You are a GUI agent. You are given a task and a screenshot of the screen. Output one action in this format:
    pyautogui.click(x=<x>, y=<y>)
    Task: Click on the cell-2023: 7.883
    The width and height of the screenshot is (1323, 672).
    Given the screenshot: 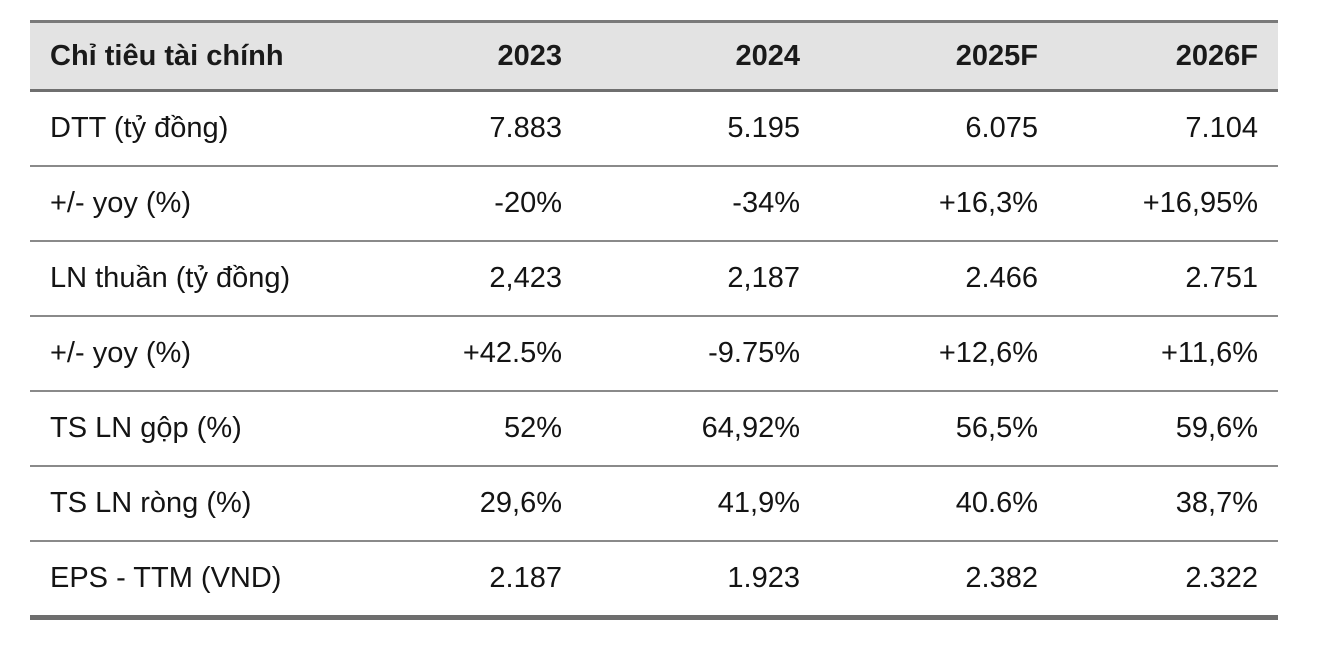 What is the action you would take?
    pyautogui.click(x=471, y=128)
    